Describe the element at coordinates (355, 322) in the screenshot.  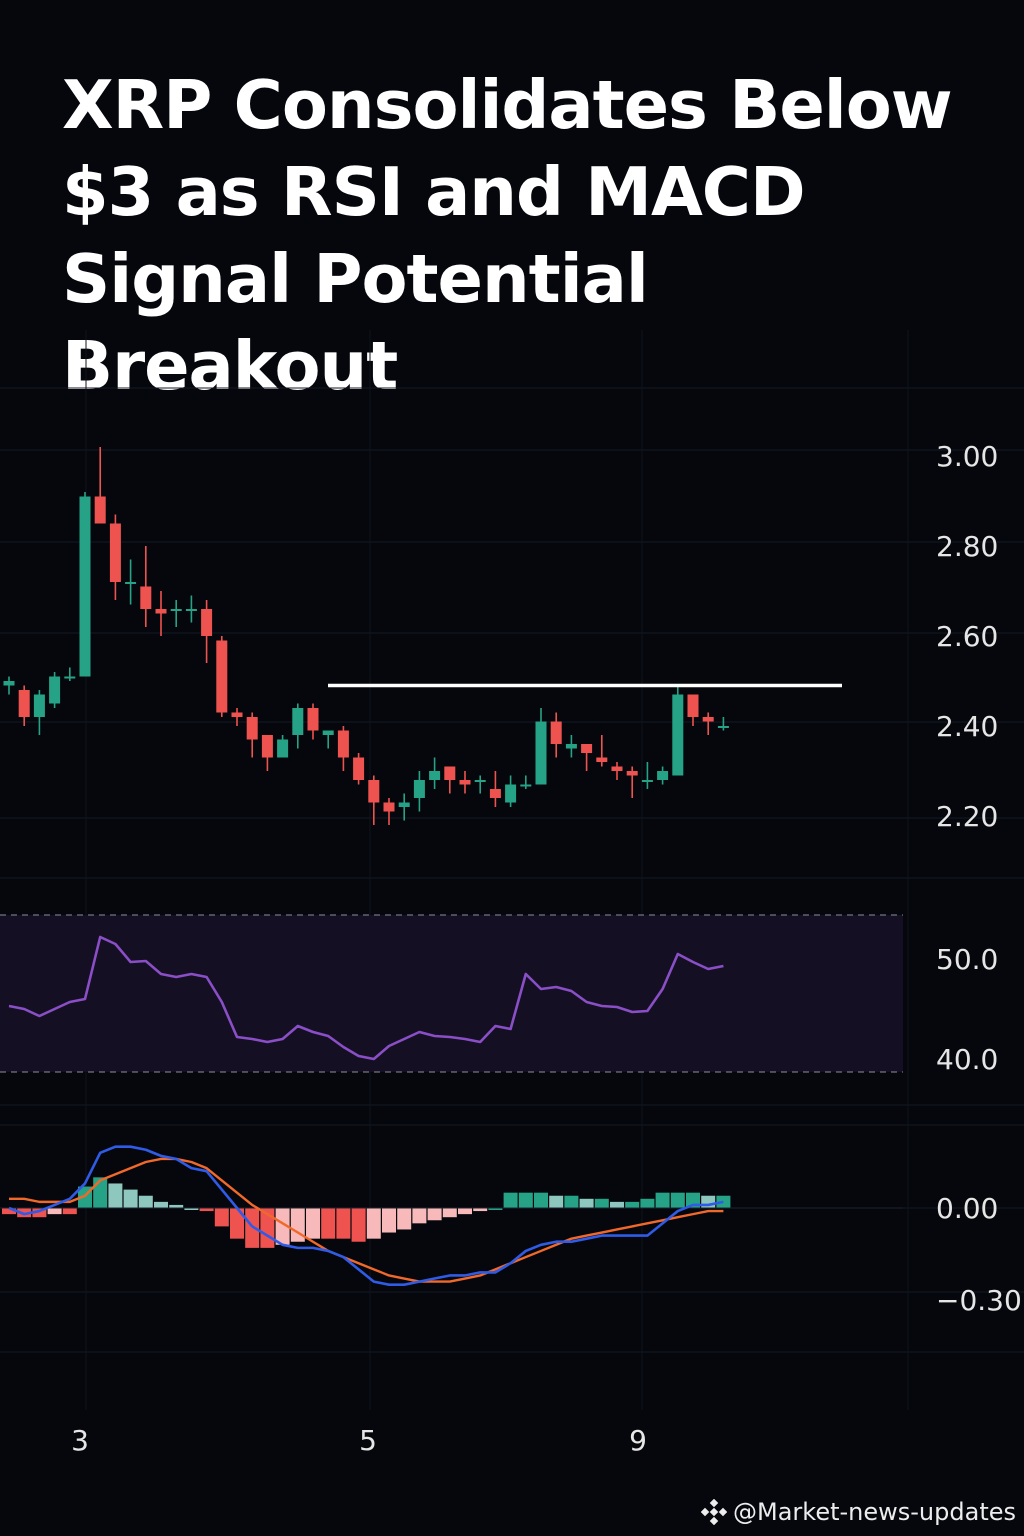
I see `title-line-3: Signal Potential Breakout` at that location.